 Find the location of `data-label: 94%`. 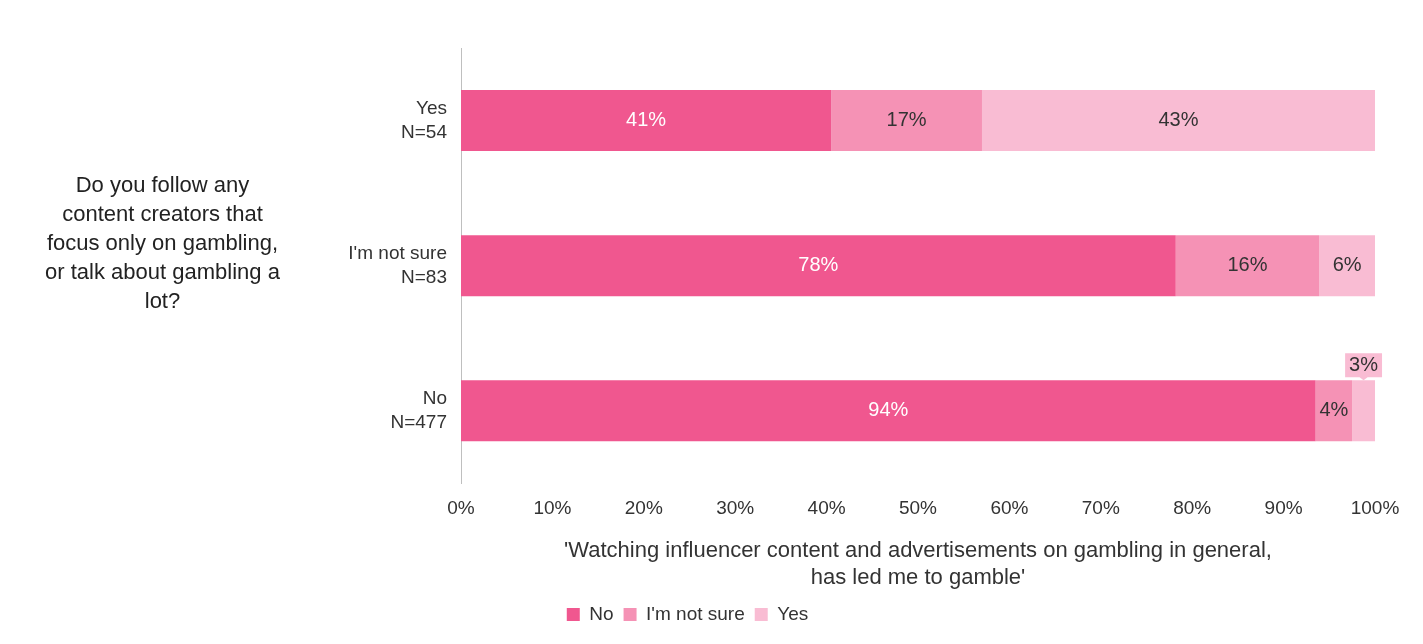

data-label: 94% is located at coordinates (888, 409).